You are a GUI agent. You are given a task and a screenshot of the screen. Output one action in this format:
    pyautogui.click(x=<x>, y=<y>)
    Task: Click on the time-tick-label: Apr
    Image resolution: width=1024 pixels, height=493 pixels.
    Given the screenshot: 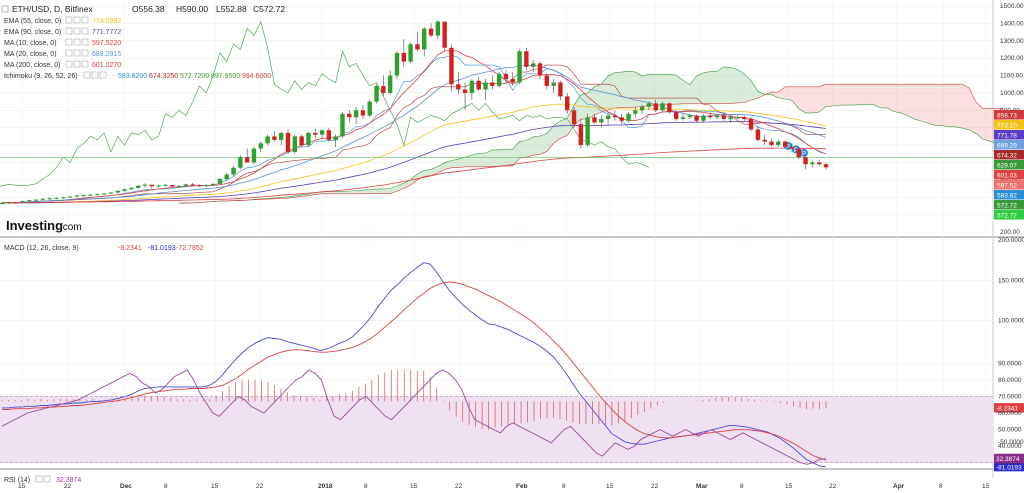 What is the action you would take?
    pyautogui.click(x=899, y=486)
    